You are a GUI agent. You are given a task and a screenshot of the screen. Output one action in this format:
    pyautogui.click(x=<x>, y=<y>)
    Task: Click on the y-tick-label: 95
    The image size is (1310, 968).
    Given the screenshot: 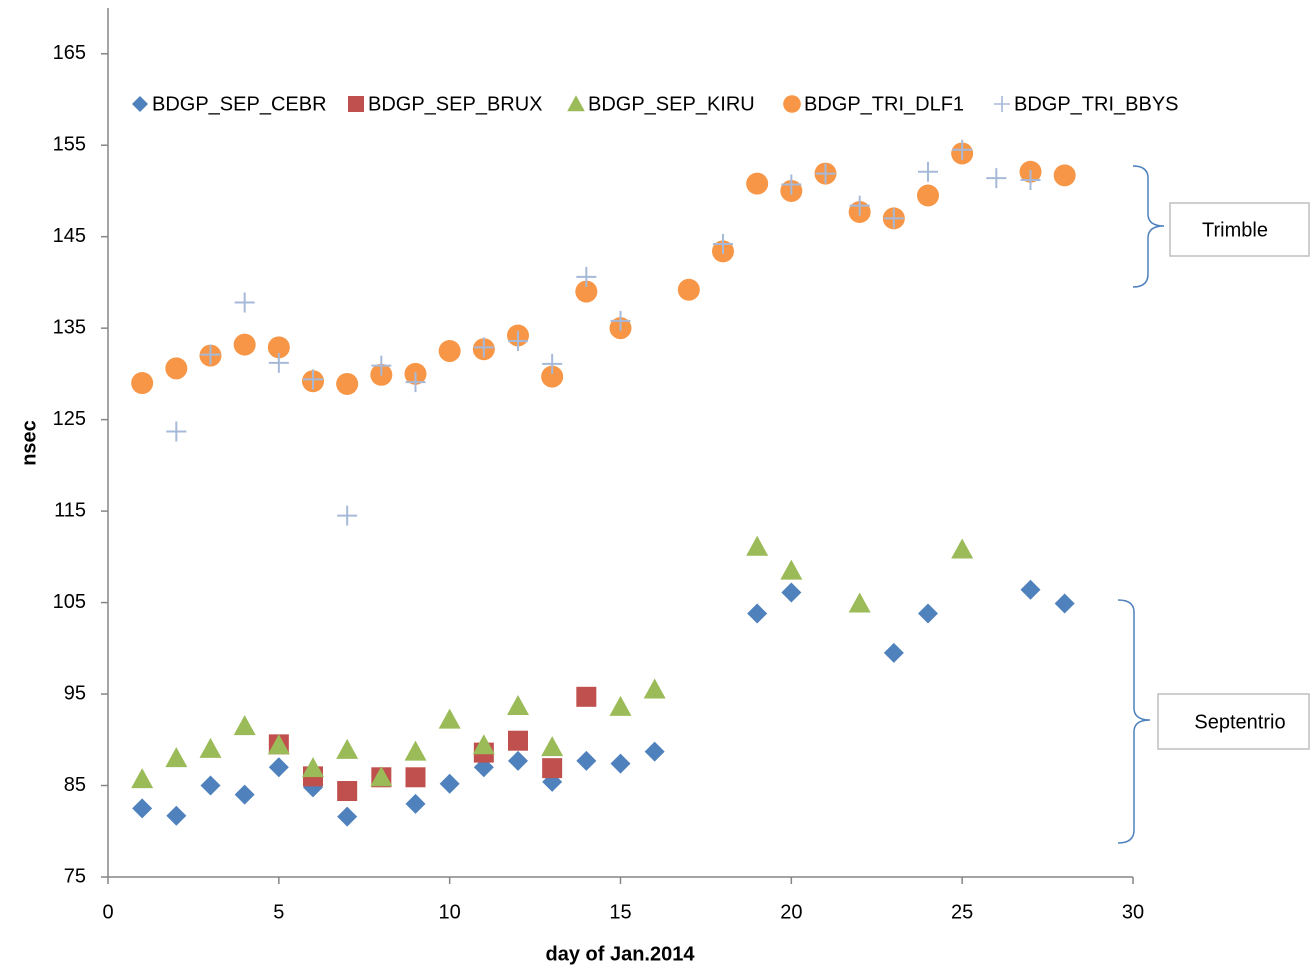 What is the action you would take?
    pyautogui.click(x=75, y=693)
    